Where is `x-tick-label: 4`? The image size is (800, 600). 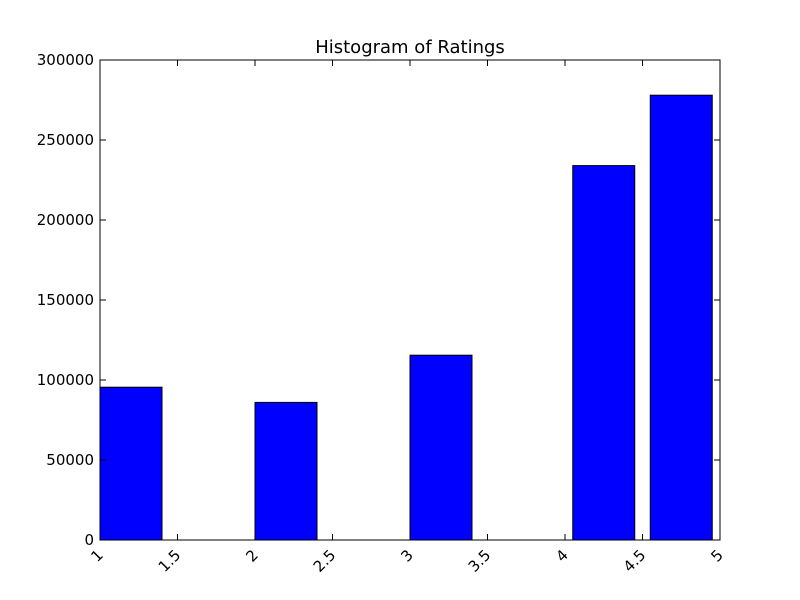 x-tick-label: 4 is located at coordinates (561, 555).